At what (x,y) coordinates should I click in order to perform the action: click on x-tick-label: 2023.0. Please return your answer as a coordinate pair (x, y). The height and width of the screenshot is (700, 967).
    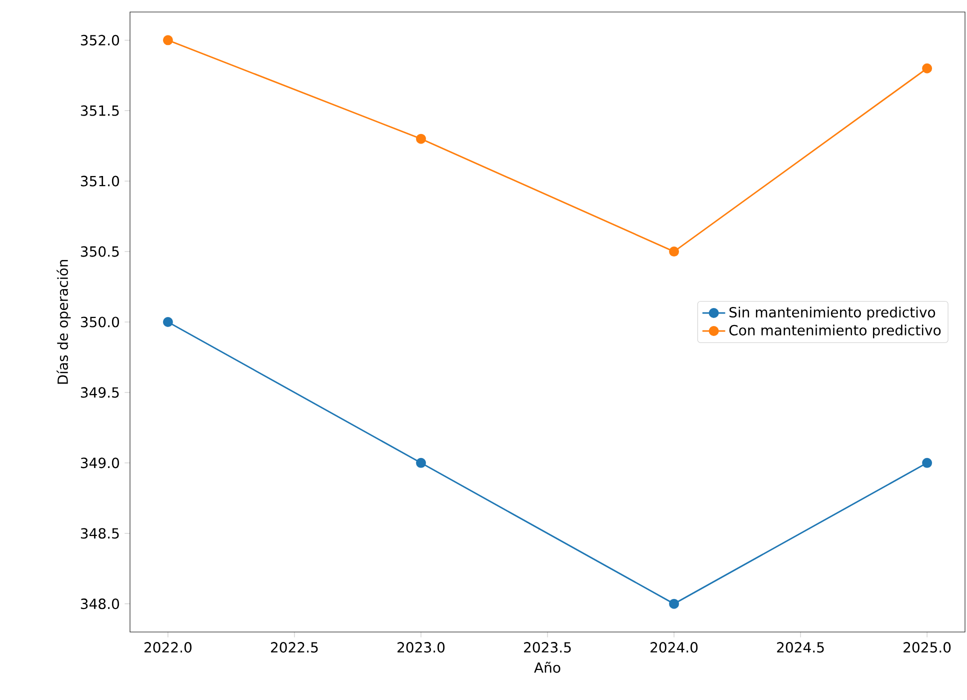
    Looking at the image, I should click on (421, 647).